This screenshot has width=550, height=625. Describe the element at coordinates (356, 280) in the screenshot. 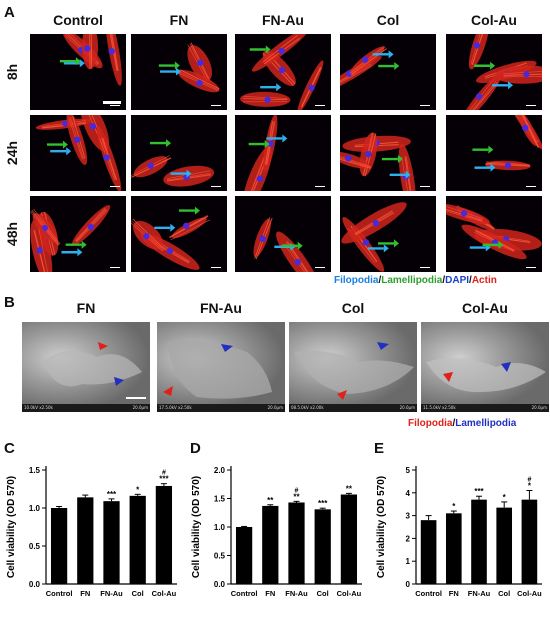

I see `legend-filopodia: Filopodia` at that location.